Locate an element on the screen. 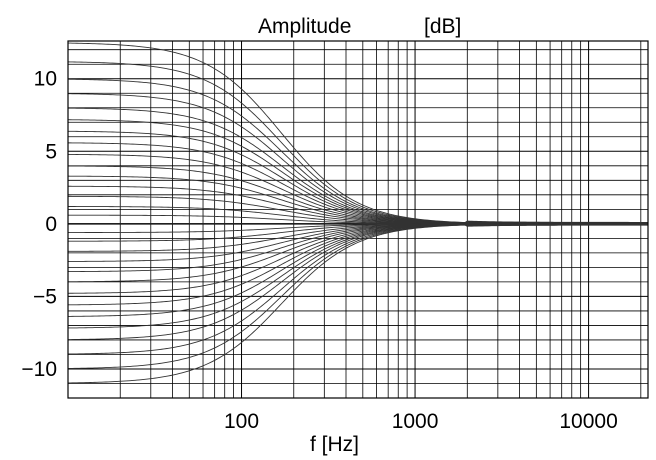 The height and width of the screenshot is (460, 656). x-axis-ticks: 100 1000 10000 is located at coordinates (421, 421).